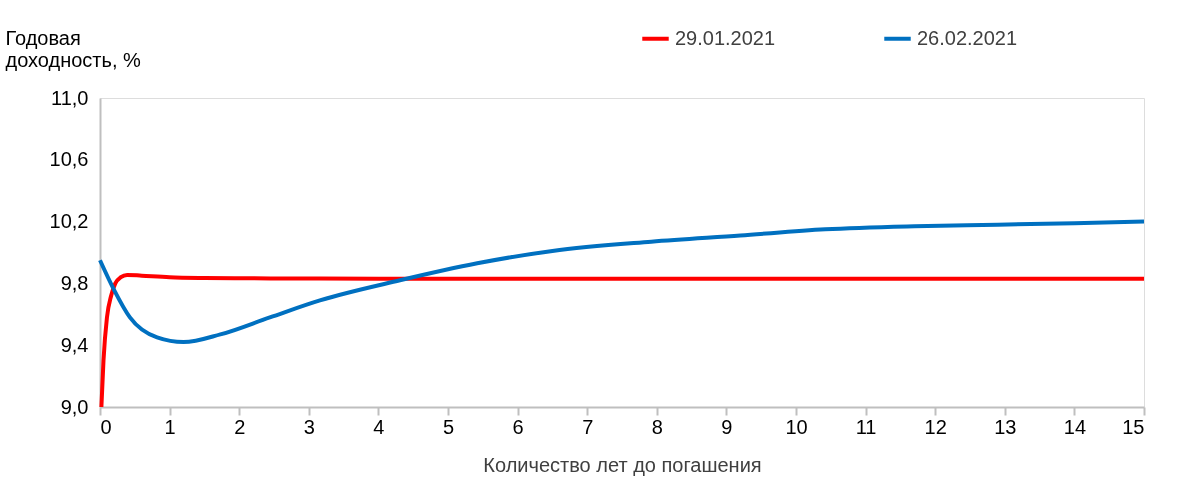 This screenshot has height=503, width=1188. I want to click on x-tick-label: 1, so click(170, 426).